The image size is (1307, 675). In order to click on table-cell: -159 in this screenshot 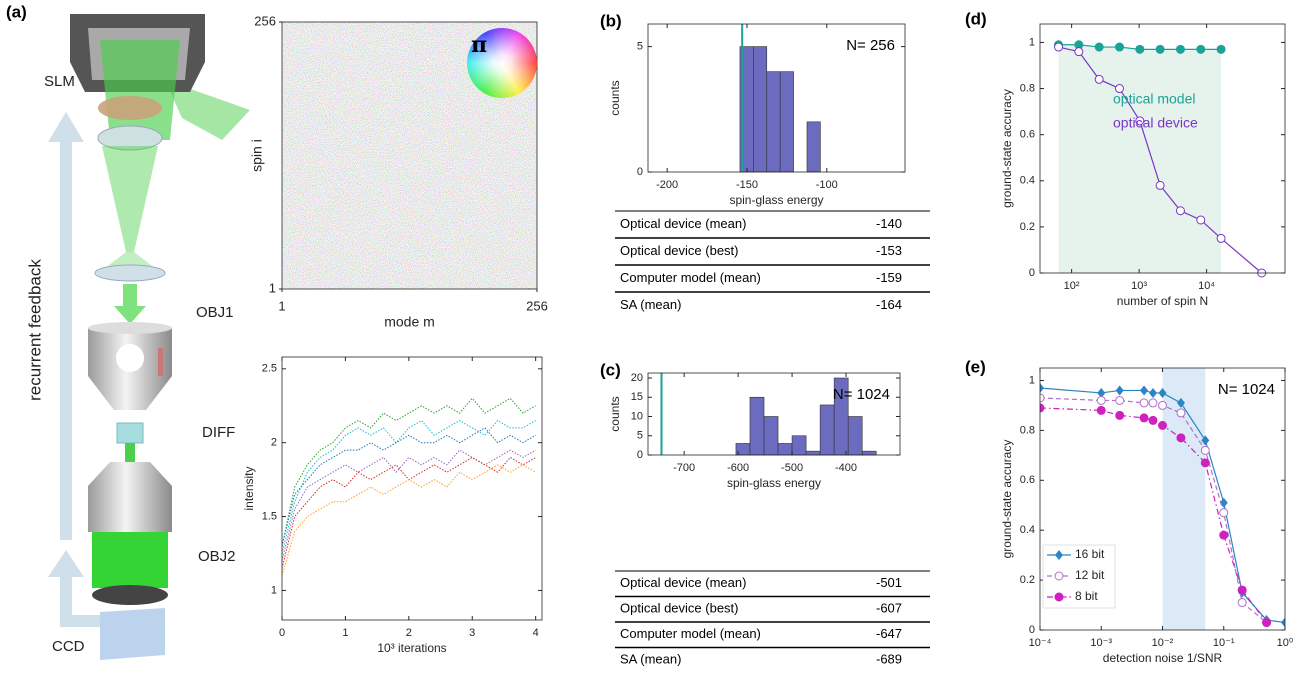, I will do `click(889, 277)`.